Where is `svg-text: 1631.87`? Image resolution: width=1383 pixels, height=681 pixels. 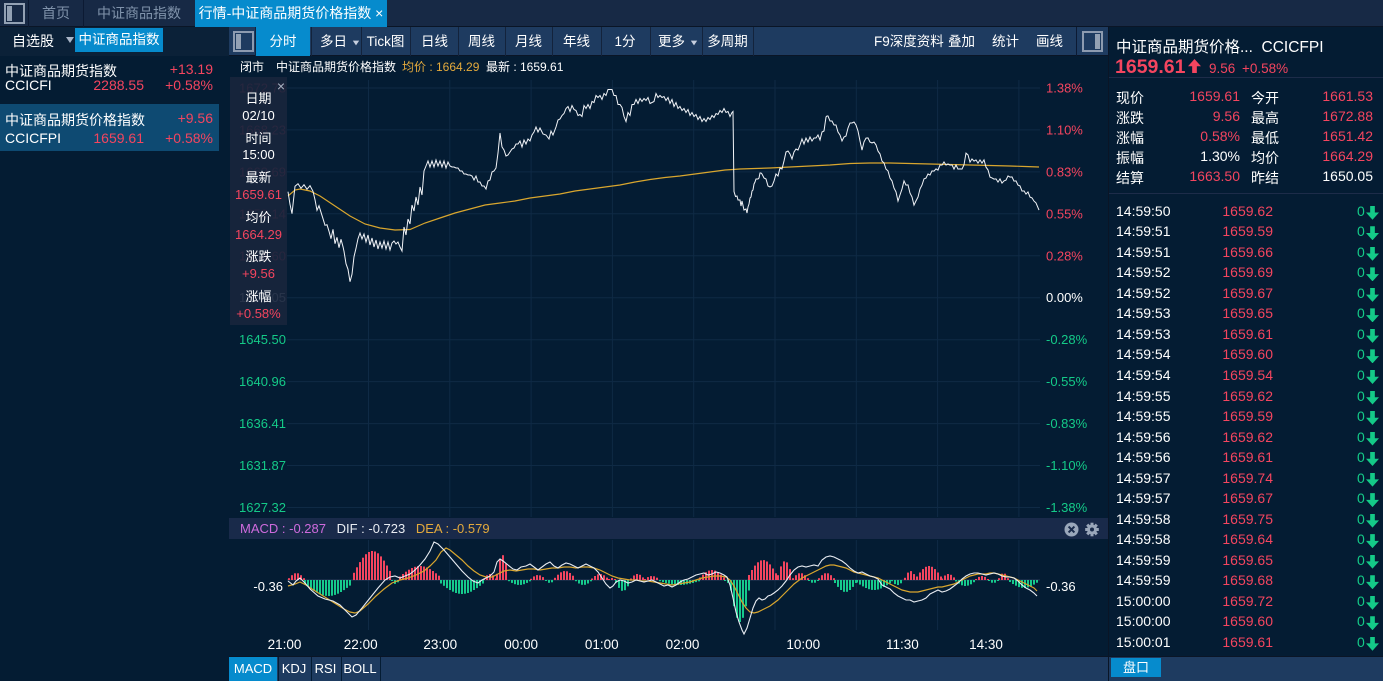 svg-text: 1631.87 is located at coordinates (262, 465).